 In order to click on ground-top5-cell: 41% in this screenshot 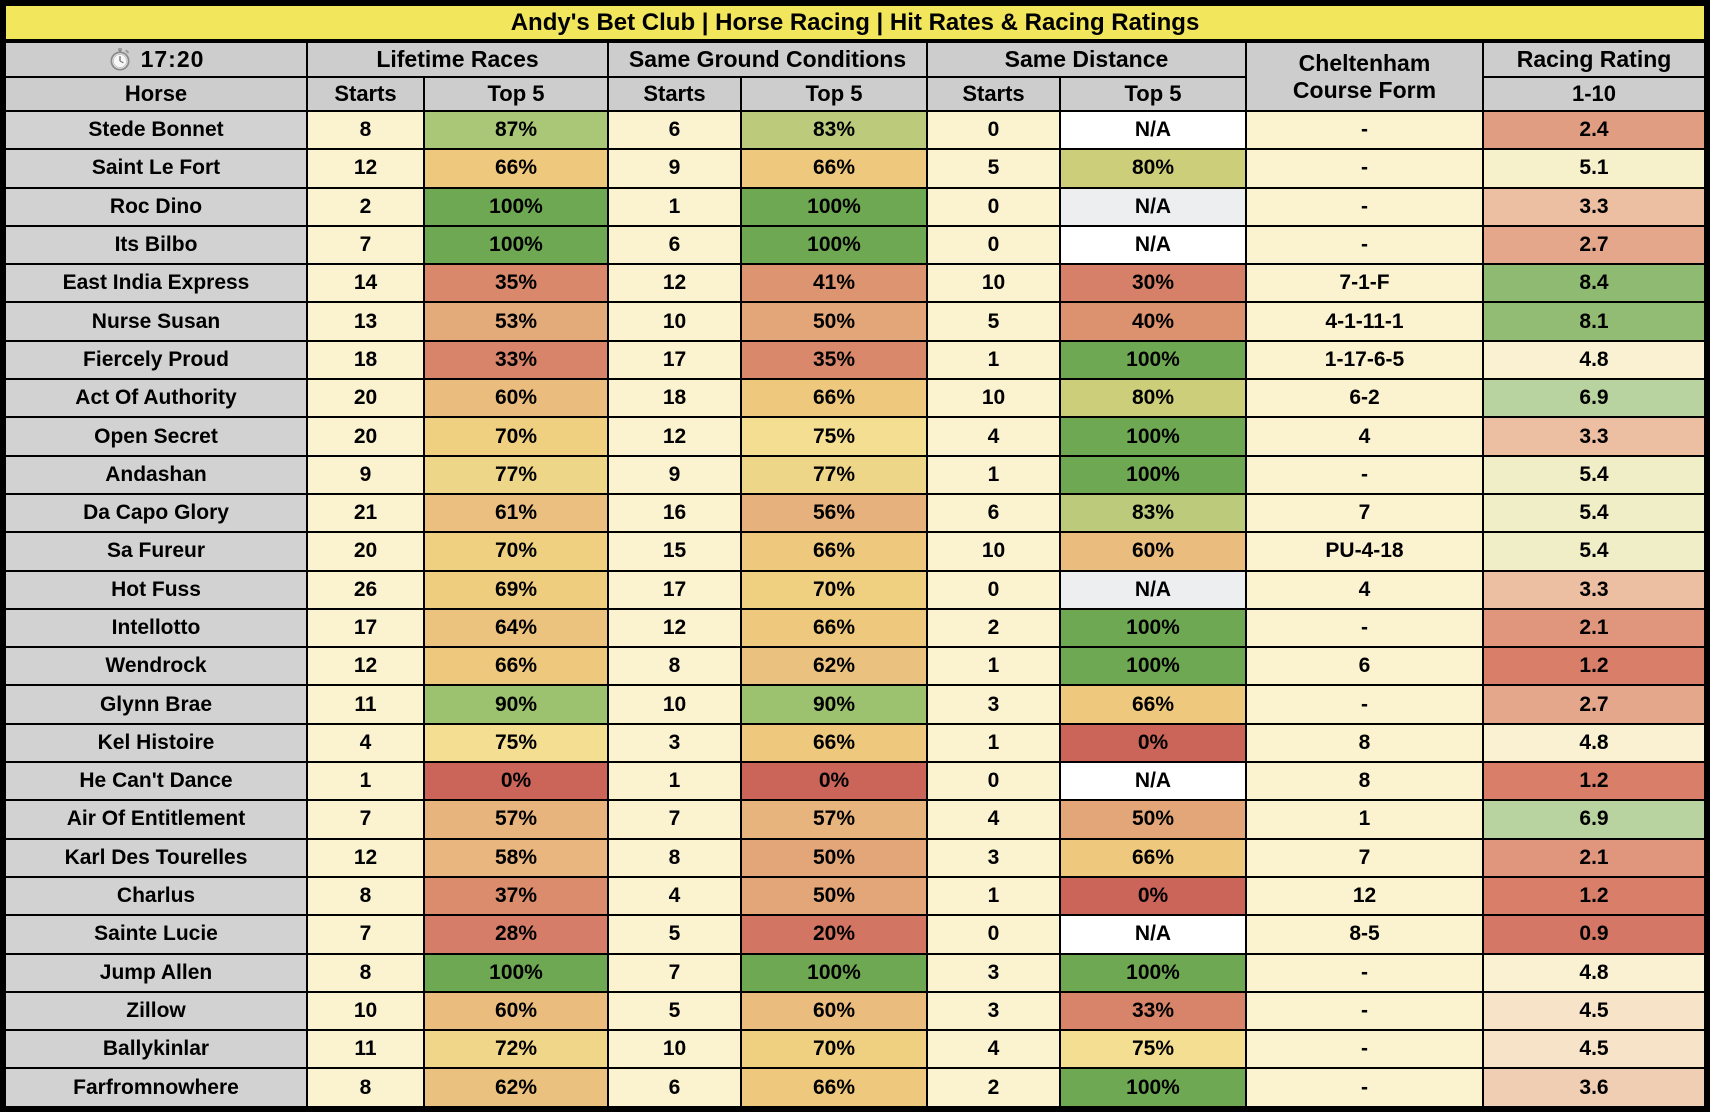, I will do `click(834, 283)`.